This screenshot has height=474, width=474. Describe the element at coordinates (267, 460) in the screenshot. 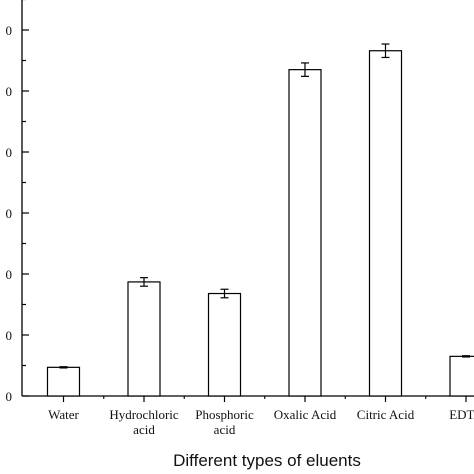

I see `x-axis-label: Different types of eluents` at that location.